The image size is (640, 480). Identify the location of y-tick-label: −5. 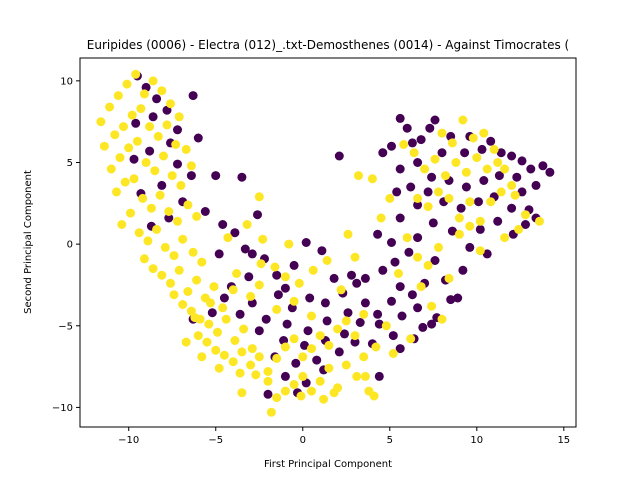
(65, 326).